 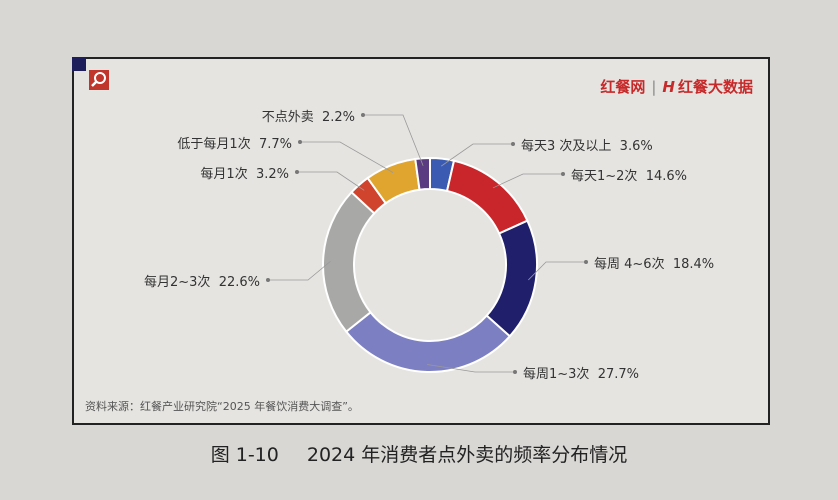 What do you see at coordinates (629, 264) in the screenshot?
I see `slice-label-text: 每周 4~6次` at bounding box center [629, 264].